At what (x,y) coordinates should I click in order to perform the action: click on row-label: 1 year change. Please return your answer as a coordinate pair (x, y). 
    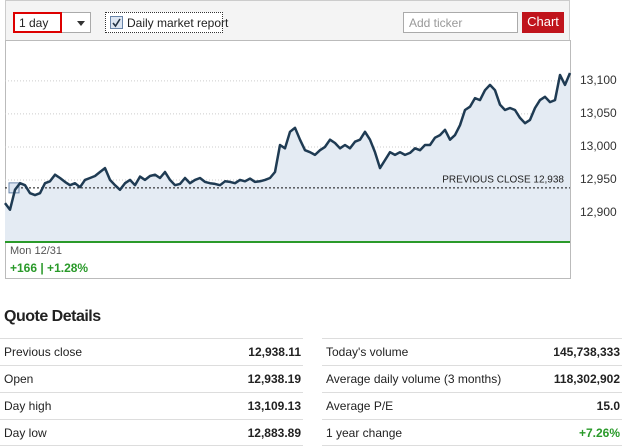
    Looking at the image, I should click on (364, 433).